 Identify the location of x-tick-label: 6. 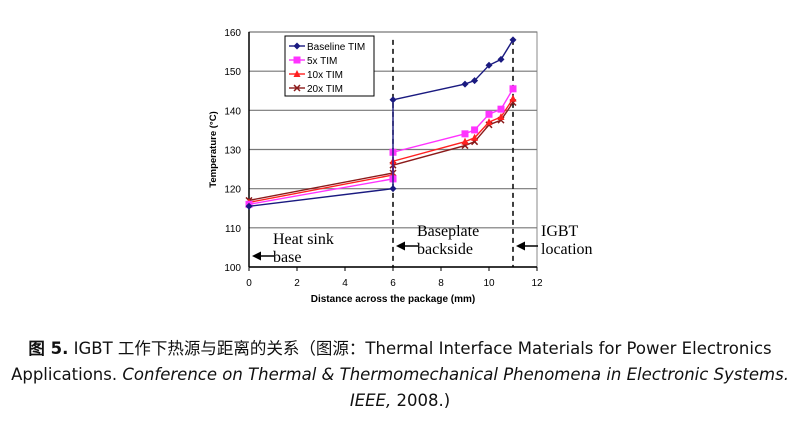
(393, 283).